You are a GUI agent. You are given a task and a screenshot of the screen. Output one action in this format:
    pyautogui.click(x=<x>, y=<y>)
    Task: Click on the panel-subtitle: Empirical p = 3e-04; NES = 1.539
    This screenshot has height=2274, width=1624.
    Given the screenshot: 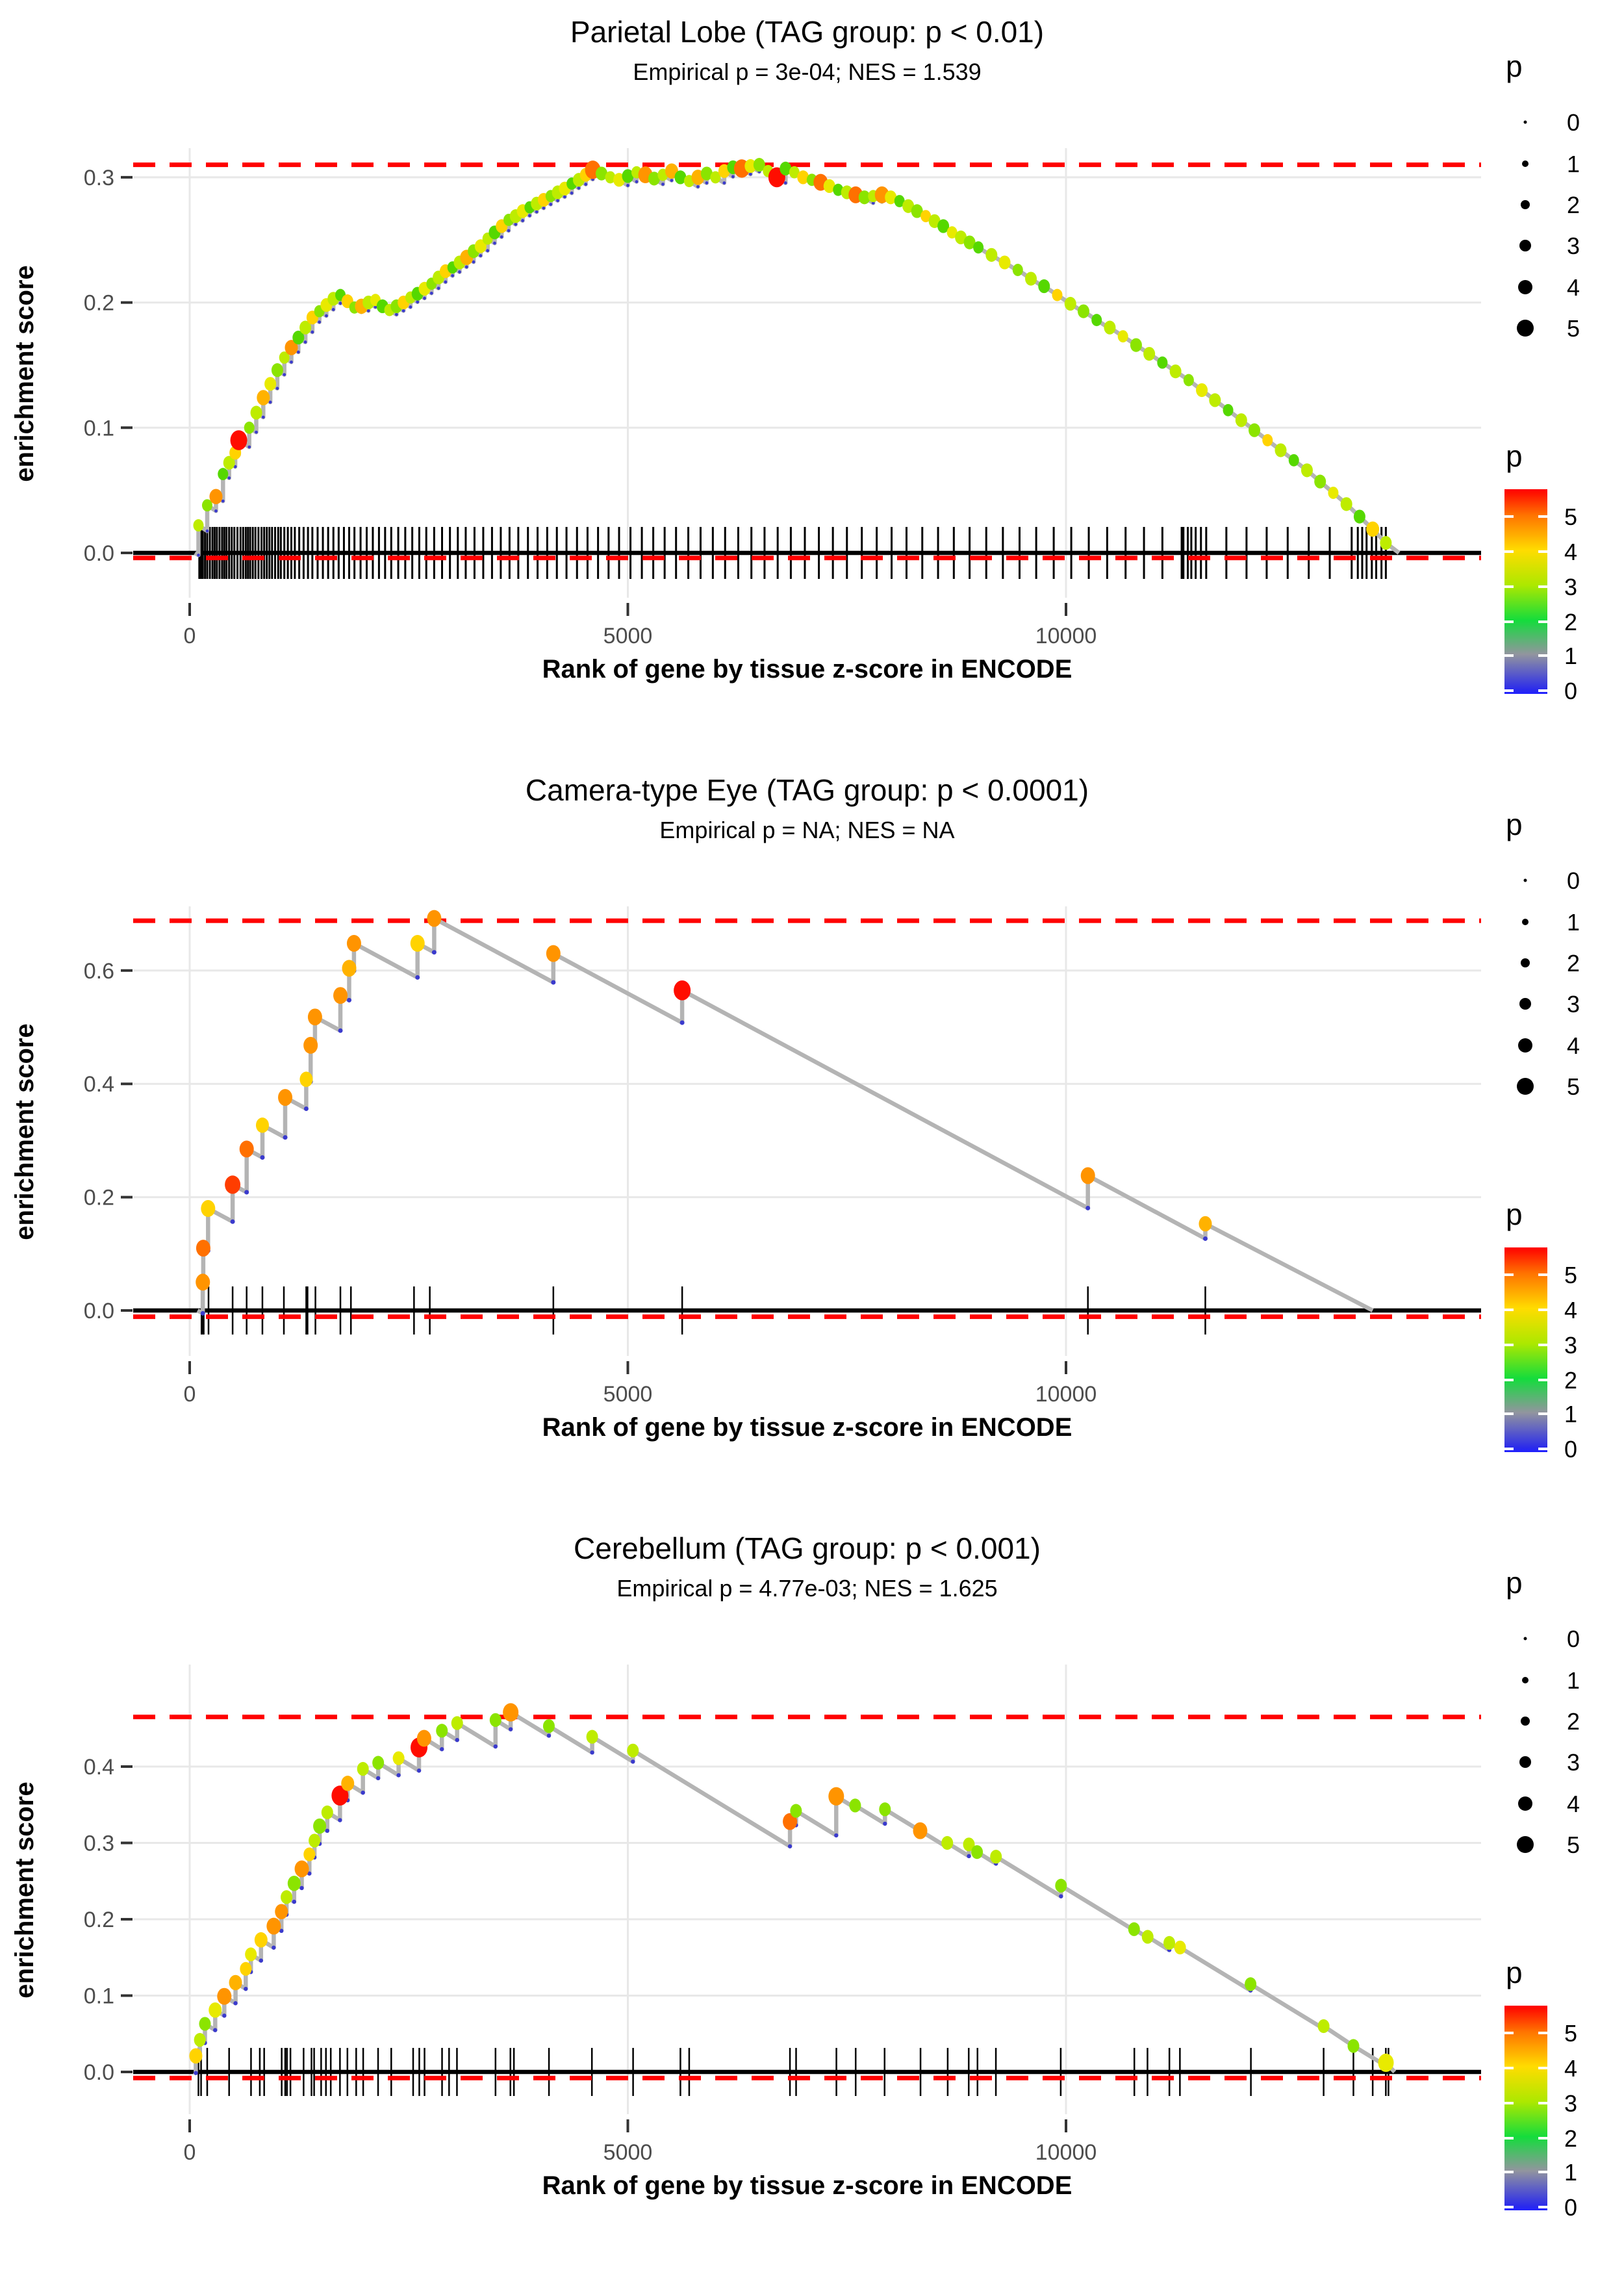 What is the action you would take?
    pyautogui.click(x=807, y=71)
    